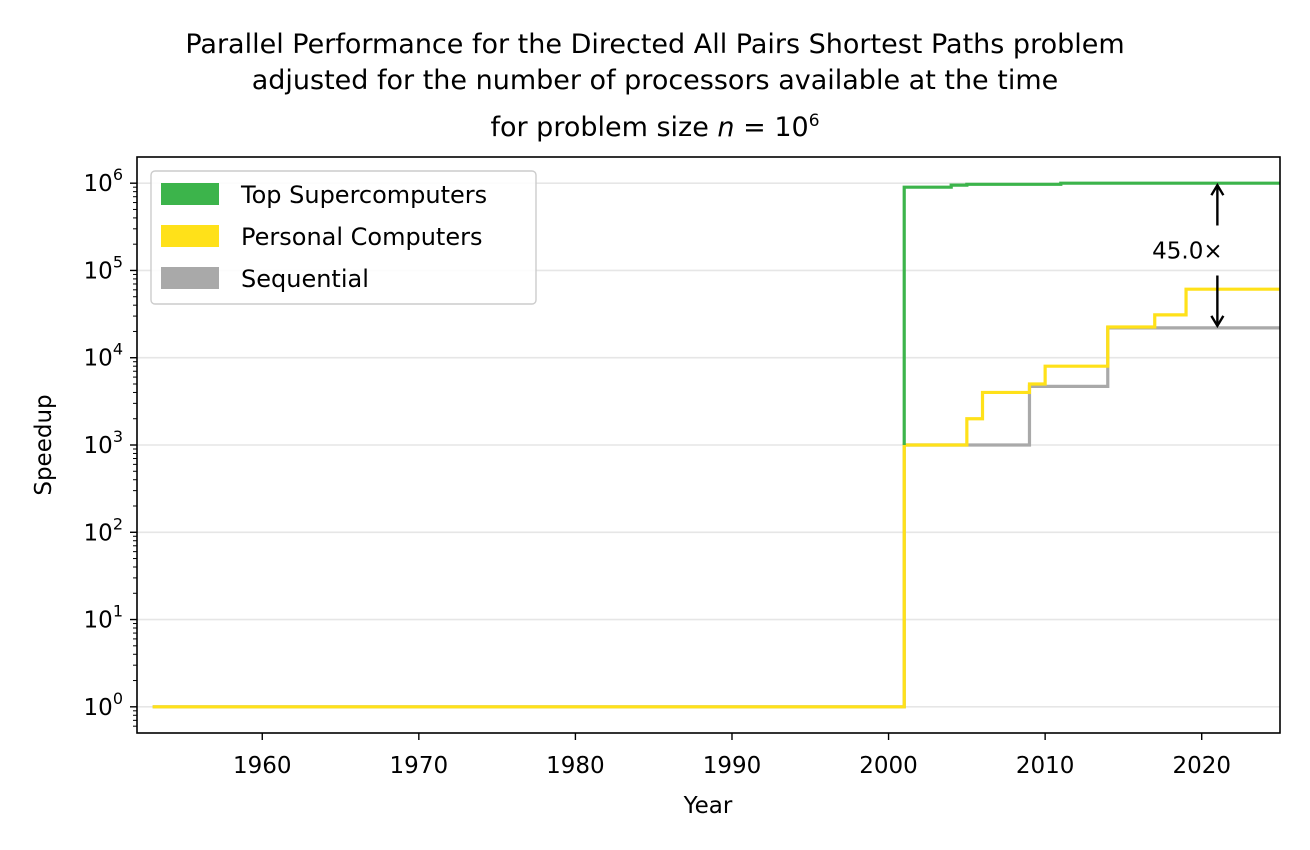 The height and width of the screenshot is (850, 1310). I want to click on y-axis-label: Speedup, so click(44, 444).